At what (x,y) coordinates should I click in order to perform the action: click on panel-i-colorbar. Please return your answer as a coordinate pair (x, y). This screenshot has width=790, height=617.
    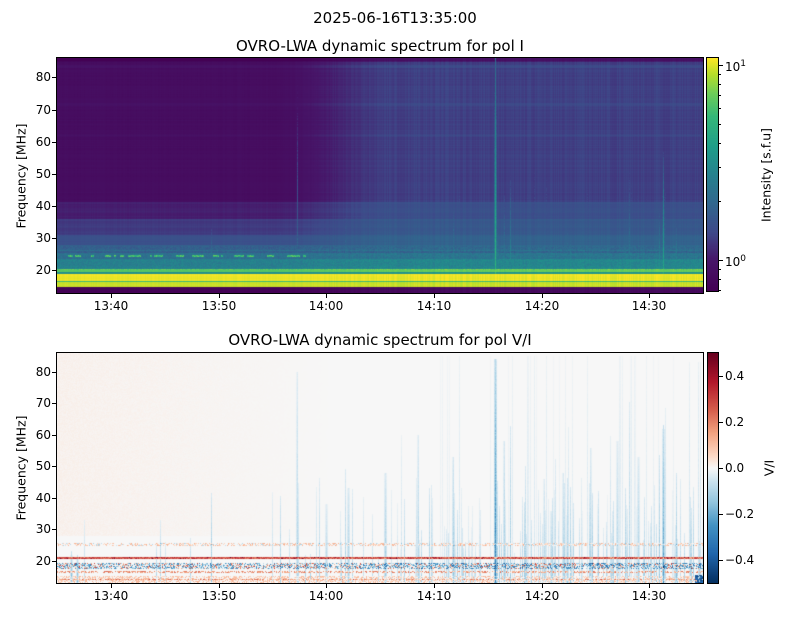
    Looking at the image, I should click on (712, 174).